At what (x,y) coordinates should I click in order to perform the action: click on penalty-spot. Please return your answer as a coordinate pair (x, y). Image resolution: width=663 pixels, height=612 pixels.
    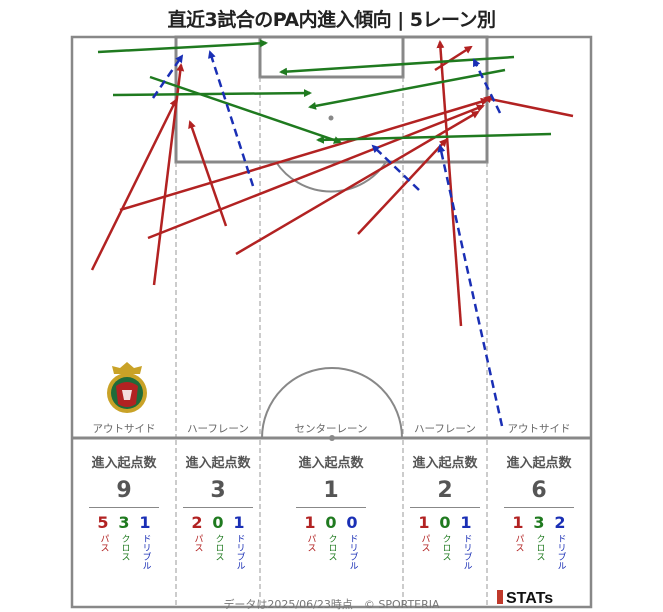
    Looking at the image, I should click on (331, 118).